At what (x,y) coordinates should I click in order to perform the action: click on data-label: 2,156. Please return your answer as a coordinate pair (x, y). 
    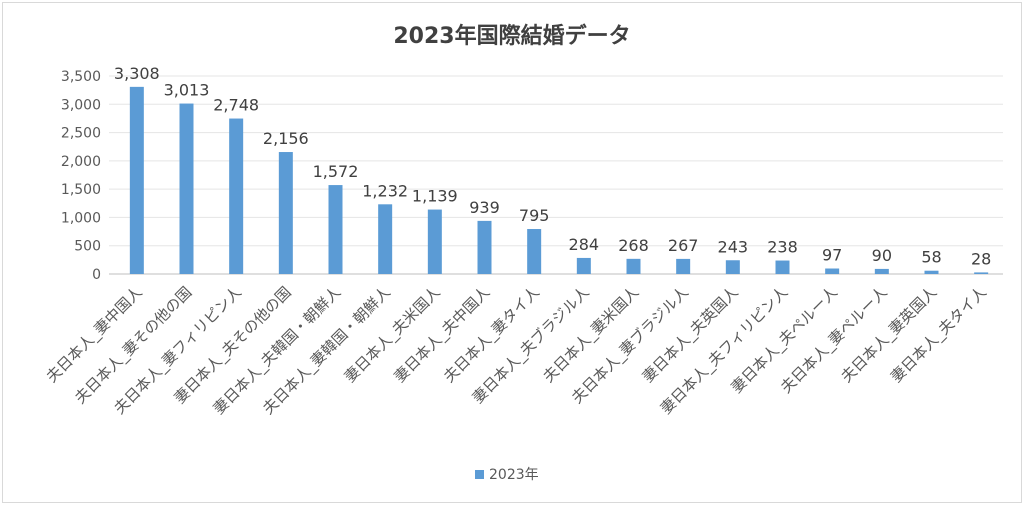
    Looking at the image, I should click on (286, 138).